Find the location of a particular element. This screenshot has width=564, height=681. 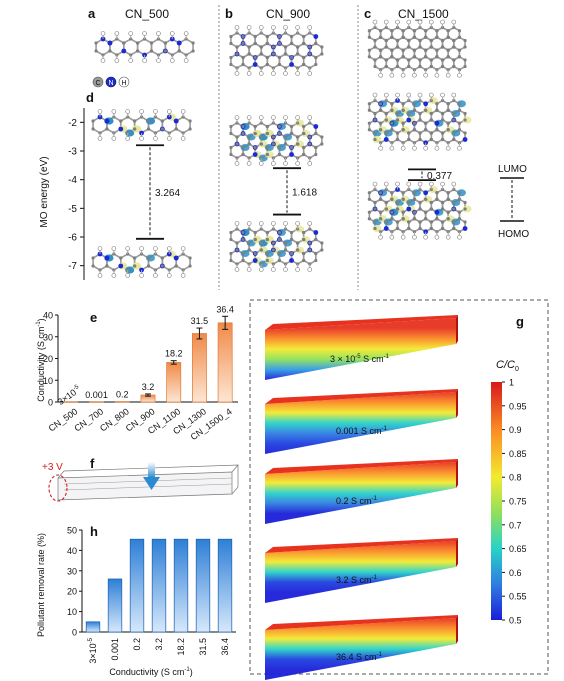

electrode-schematic is located at coordinates (143, 482).